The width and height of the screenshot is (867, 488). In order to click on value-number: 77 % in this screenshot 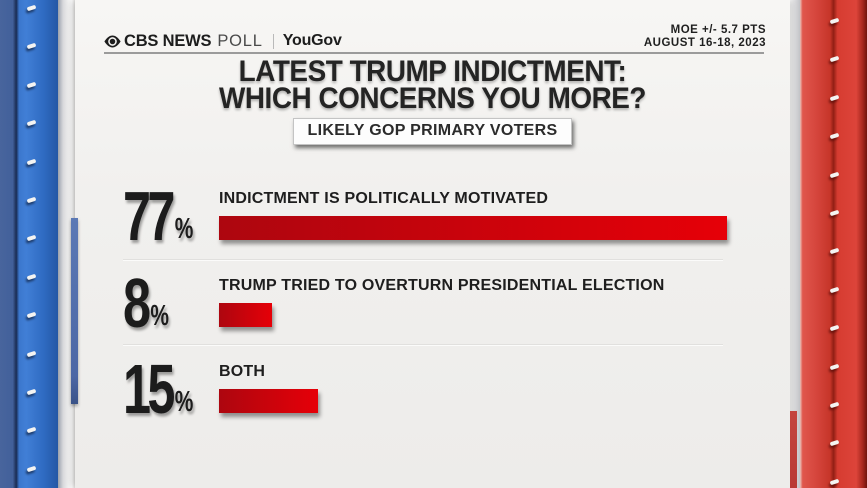, I will do `click(158, 216)`.